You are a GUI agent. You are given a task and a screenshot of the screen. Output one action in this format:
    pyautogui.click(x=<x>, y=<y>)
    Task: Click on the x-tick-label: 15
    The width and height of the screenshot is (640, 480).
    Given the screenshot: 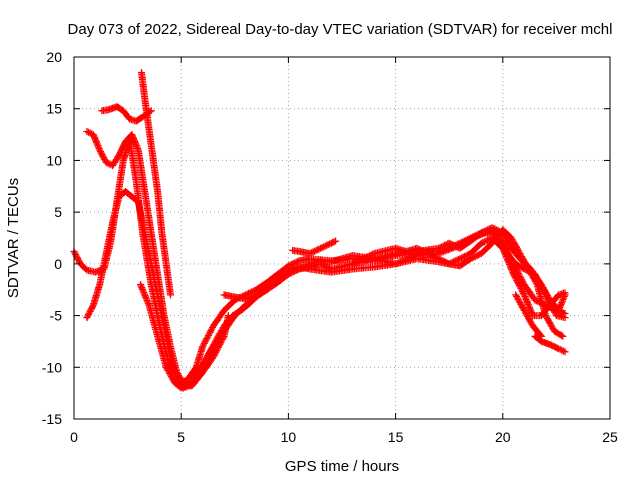 What is the action you would take?
    pyautogui.click(x=396, y=437)
    